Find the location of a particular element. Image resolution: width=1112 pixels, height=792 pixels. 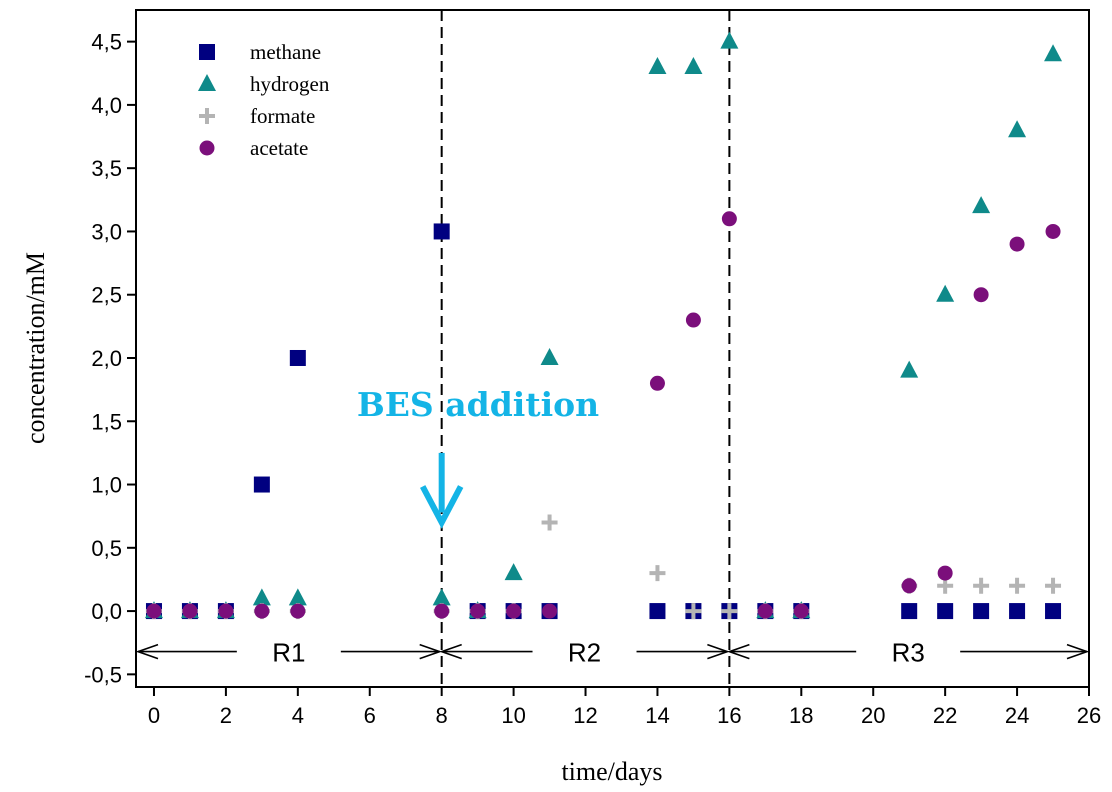

x-tick-label: 14 is located at coordinates (657, 715).